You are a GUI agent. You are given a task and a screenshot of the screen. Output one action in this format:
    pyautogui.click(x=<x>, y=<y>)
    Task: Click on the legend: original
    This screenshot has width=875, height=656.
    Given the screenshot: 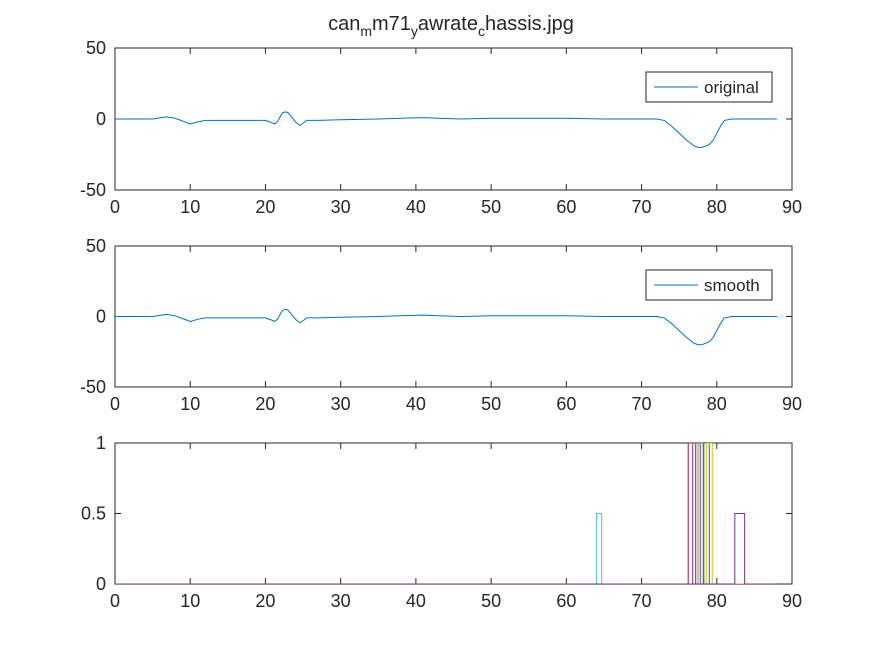 What is the action you would take?
    pyautogui.click(x=709, y=87)
    